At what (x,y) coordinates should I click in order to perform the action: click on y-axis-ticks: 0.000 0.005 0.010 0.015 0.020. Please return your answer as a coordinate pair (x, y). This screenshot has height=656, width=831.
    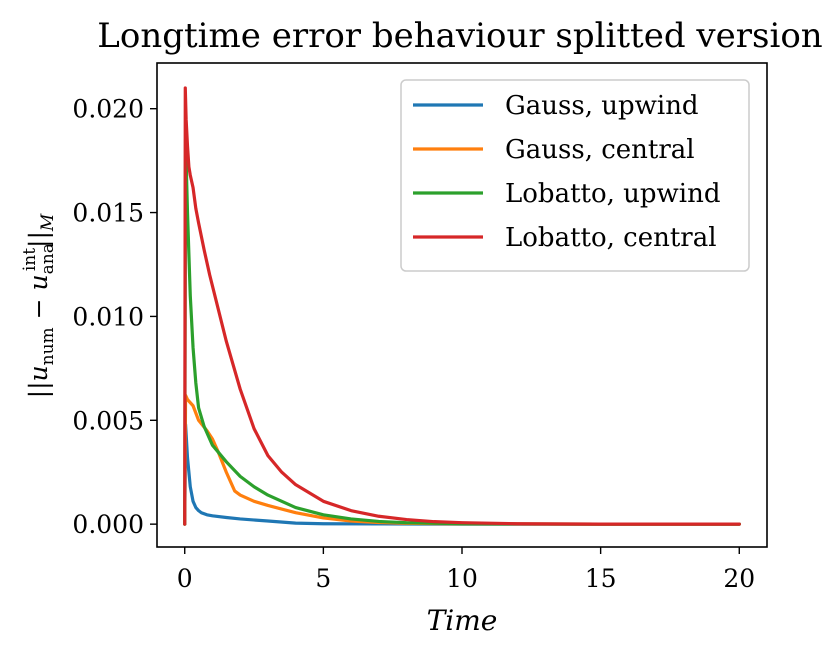
    Looking at the image, I should click on (114, 317).